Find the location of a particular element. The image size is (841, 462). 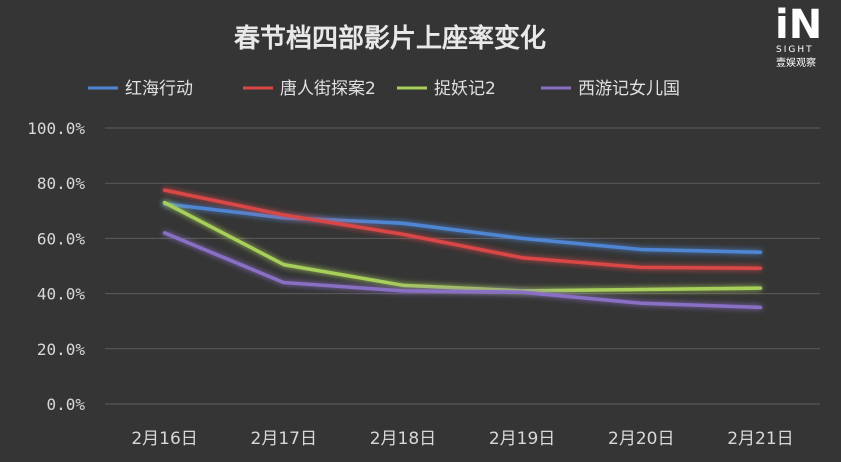

y-tick-label: 60.0% is located at coordinates (61, 238).